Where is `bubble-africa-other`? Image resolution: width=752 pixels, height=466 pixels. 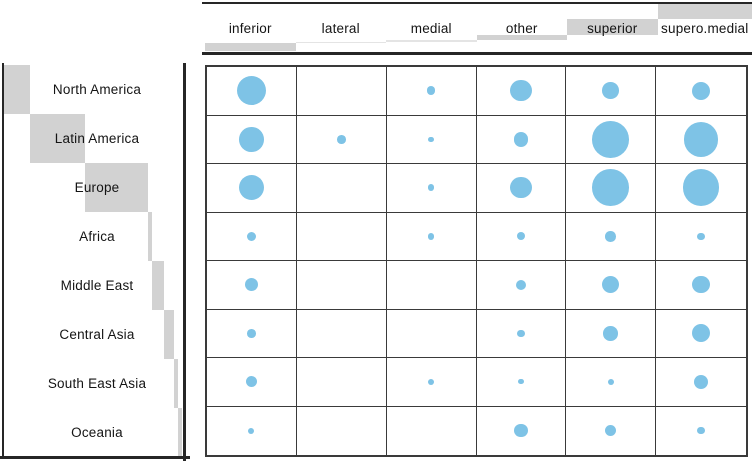 bubble-africa-other is located at coordinates (520, 236).